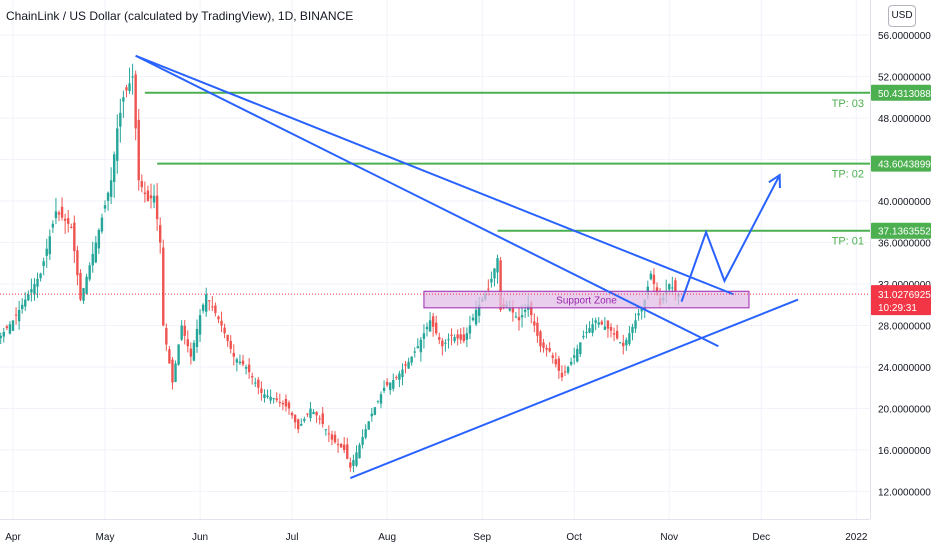 This screenshot has width=932, height=555. I want to click on y-tick-label: 36.0000000, so click(904, 244).